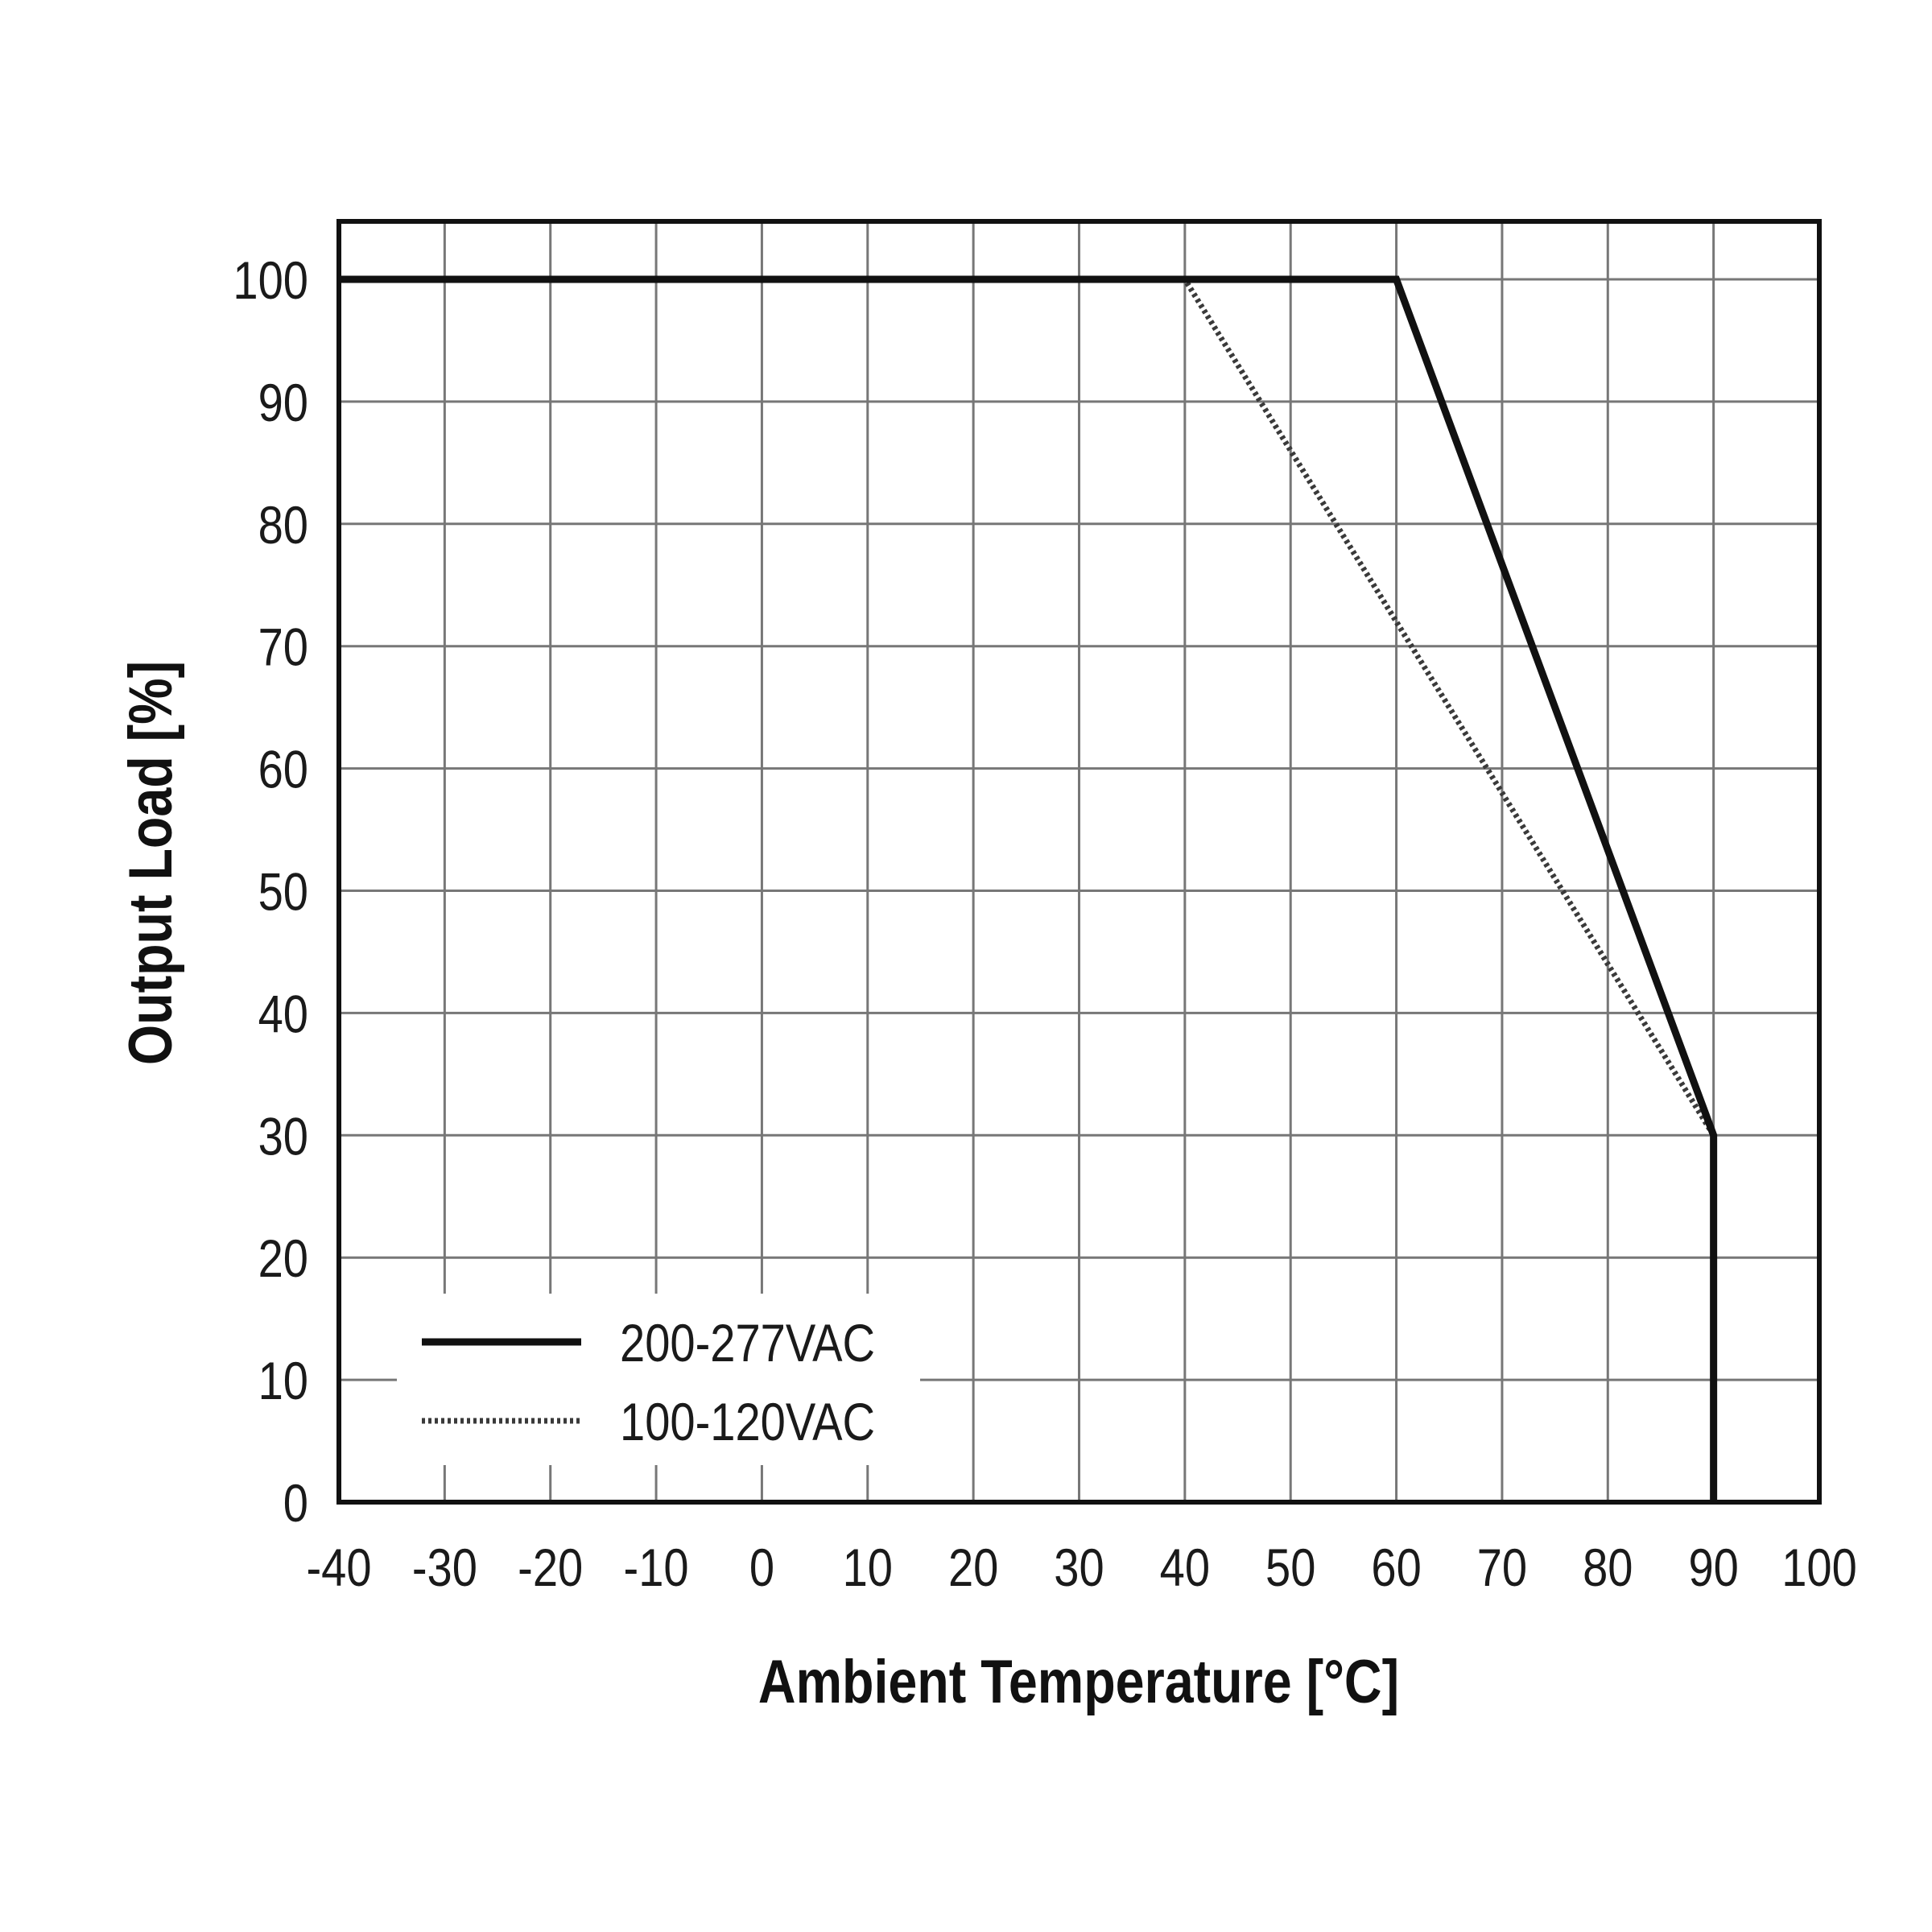  What do you see at coordinates (283, 646) in the screenshot?
I see `y-tick-label: 70` at bounding box center [283, 646].